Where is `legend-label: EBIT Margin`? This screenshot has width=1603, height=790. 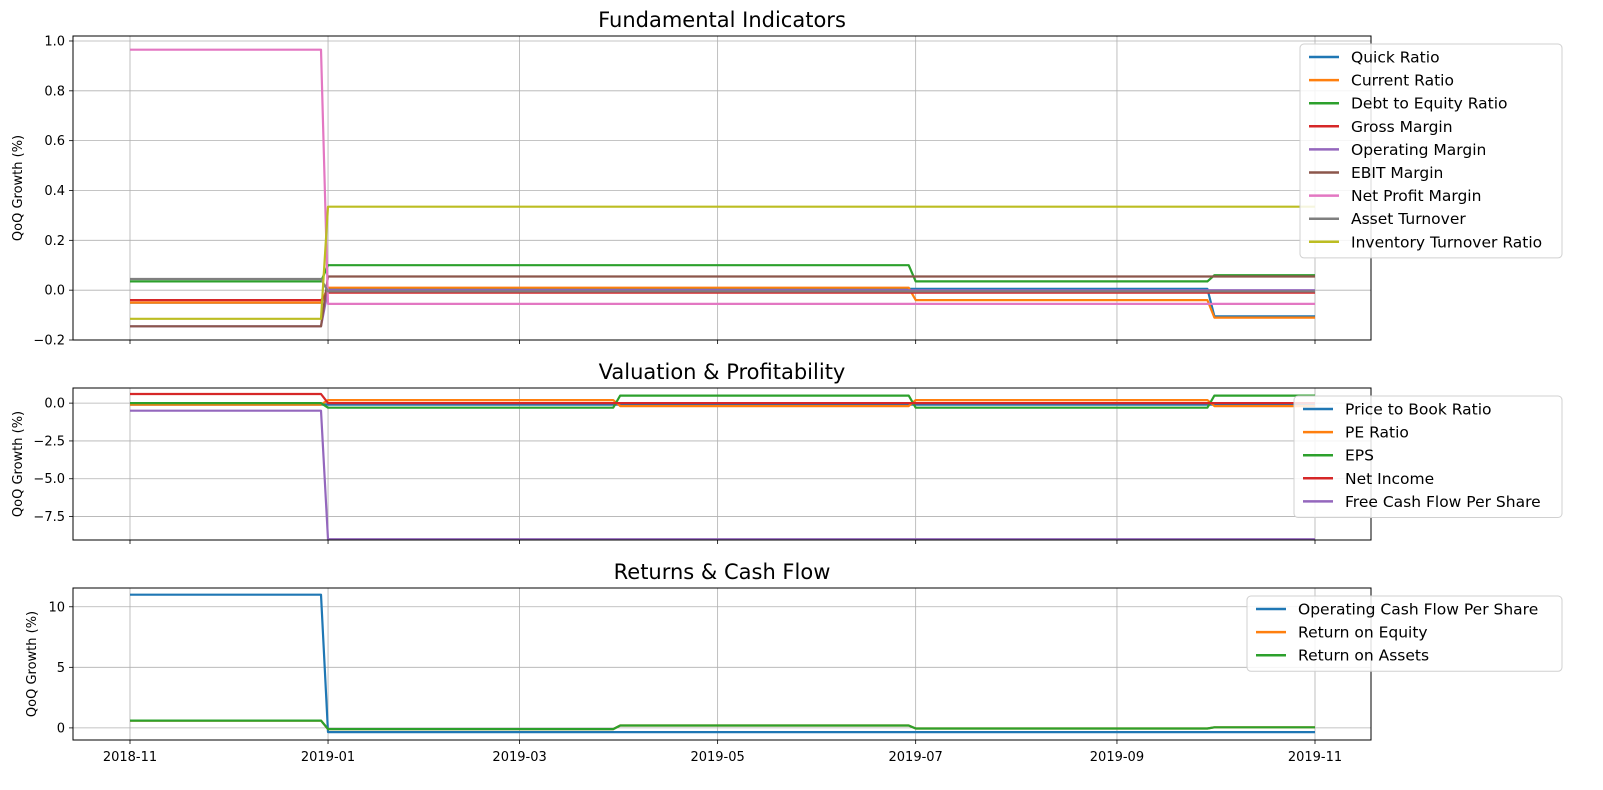
legend-label: EBIT Margin is located at coordinates (1397, 173).